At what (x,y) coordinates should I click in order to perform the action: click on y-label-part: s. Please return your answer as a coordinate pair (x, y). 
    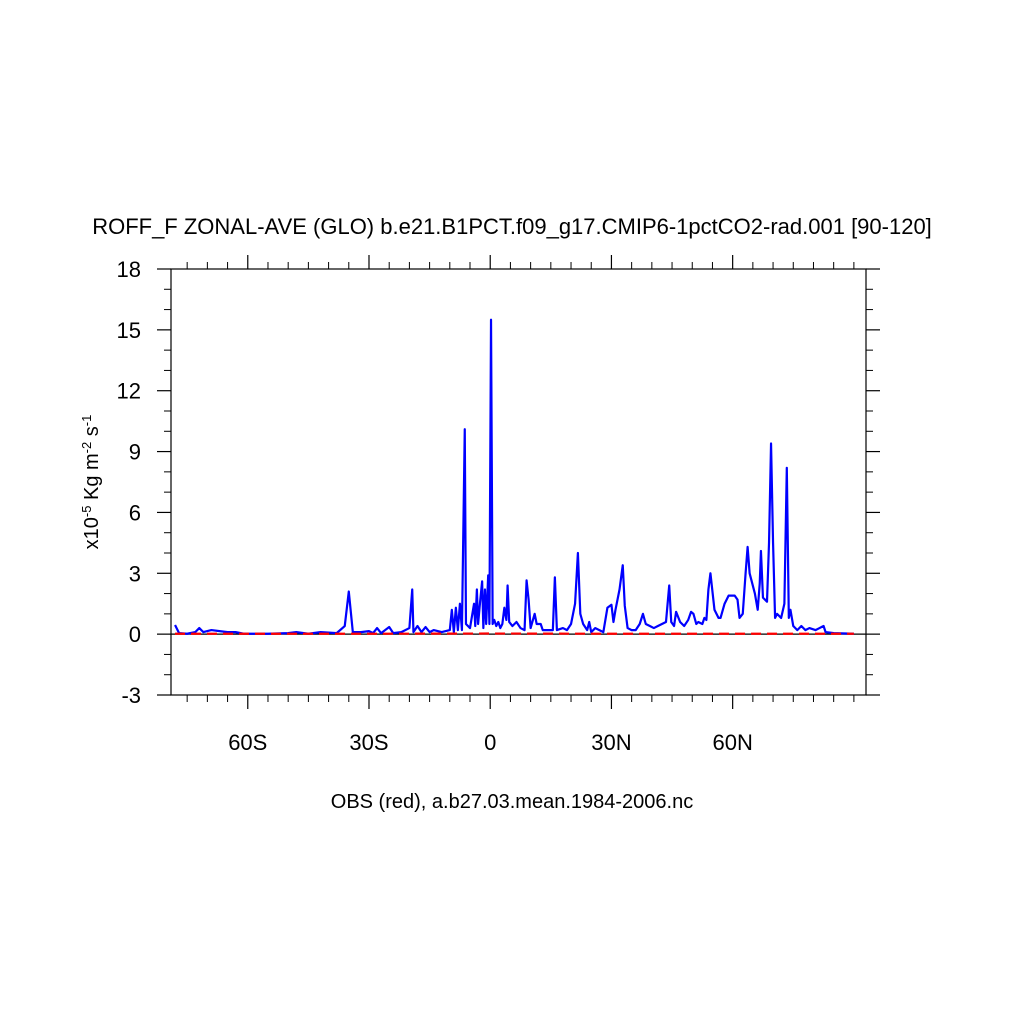
    Looking at the image, I should click on (92, 434).